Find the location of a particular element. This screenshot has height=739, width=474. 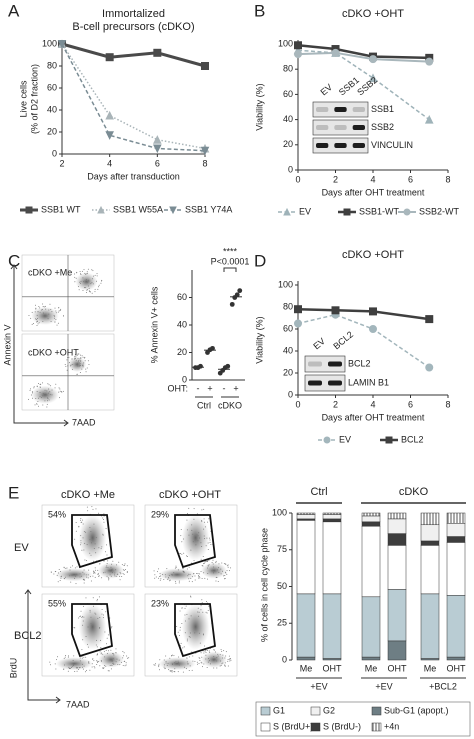

facs-cloud is located at coordinates (177, 664).